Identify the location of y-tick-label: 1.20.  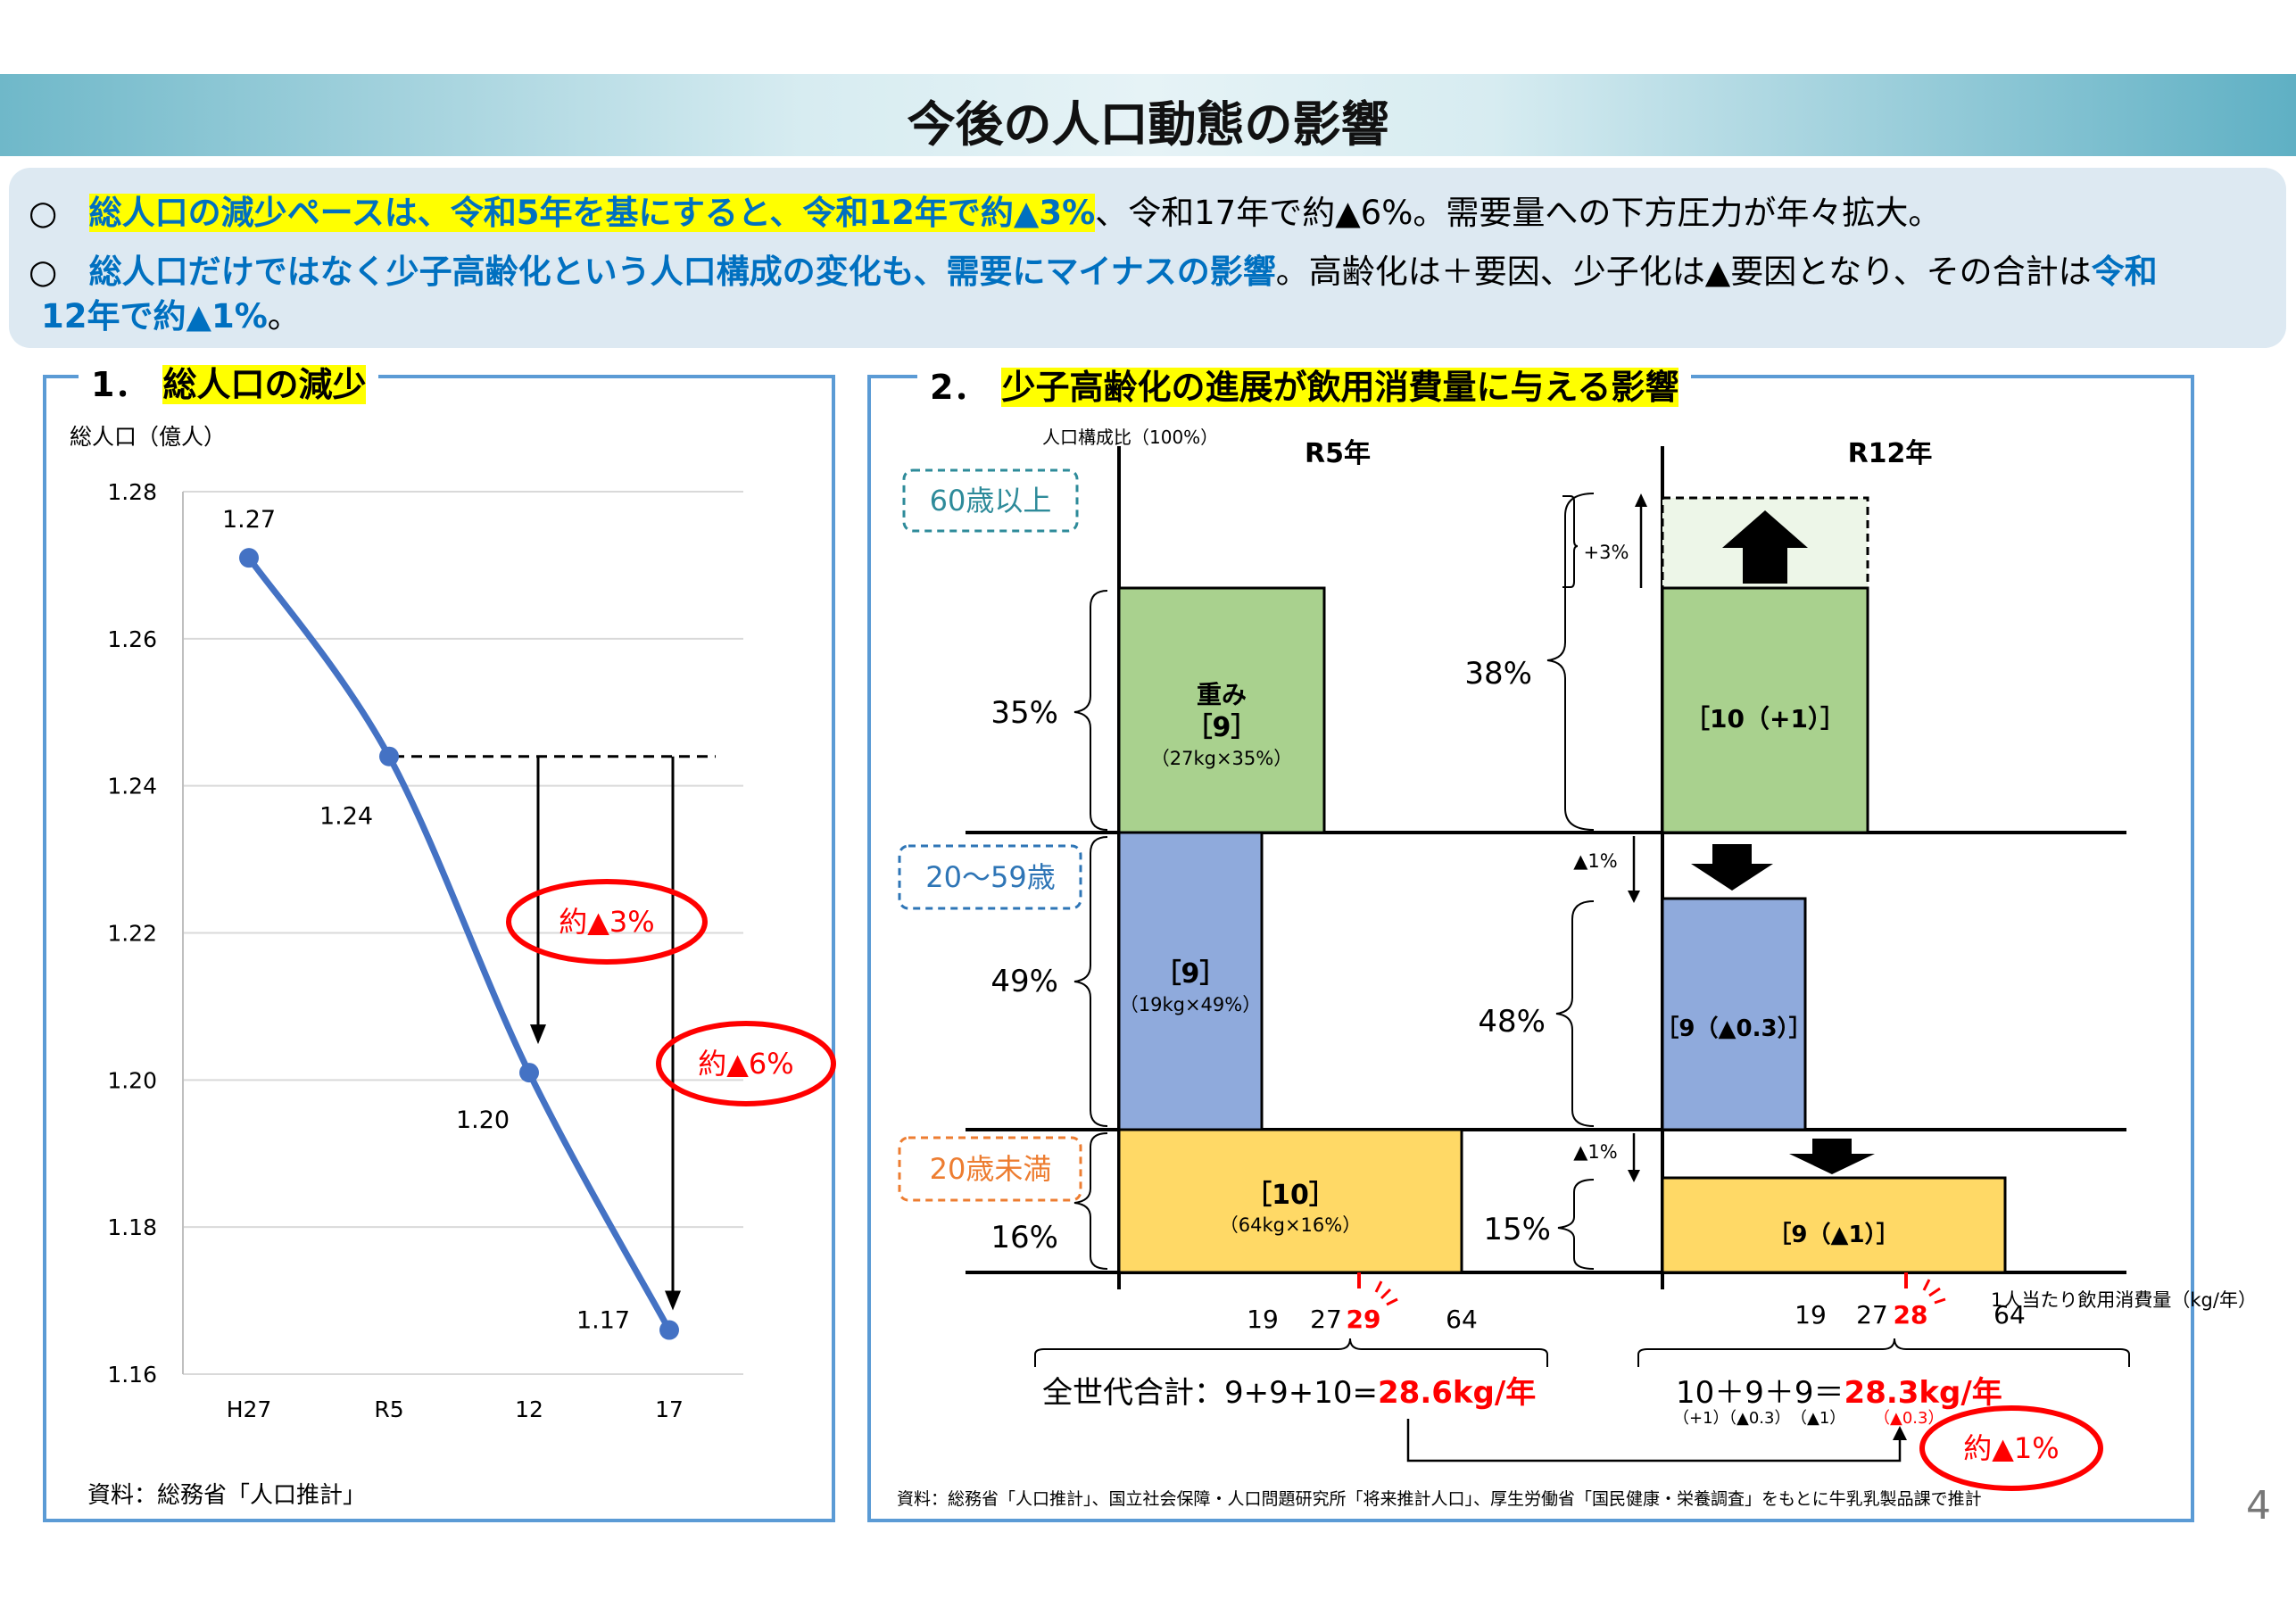
(132, 1080).